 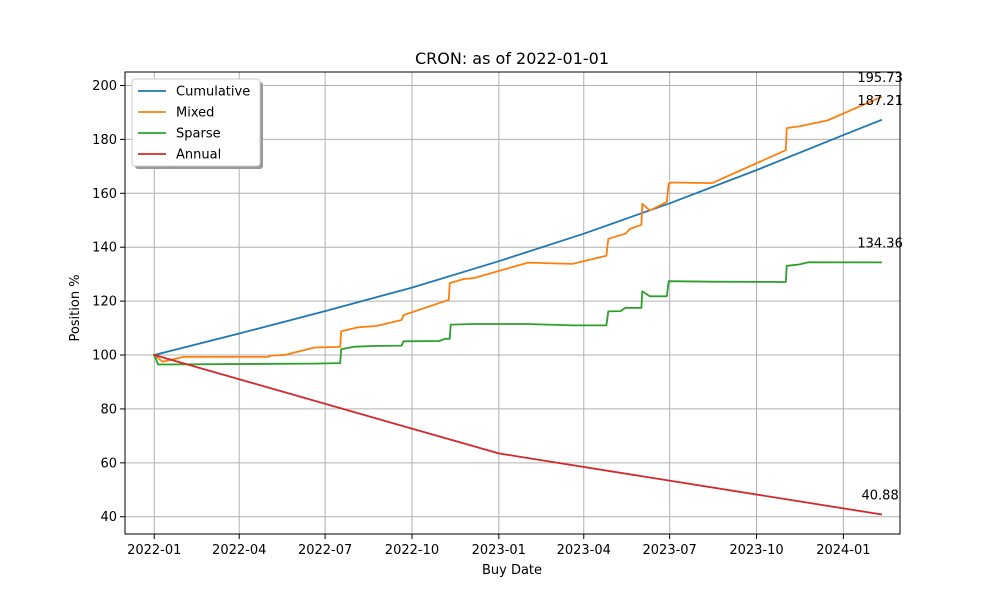 I want to click on x-tick-label: 2022-01, so click(x=154, y=550).